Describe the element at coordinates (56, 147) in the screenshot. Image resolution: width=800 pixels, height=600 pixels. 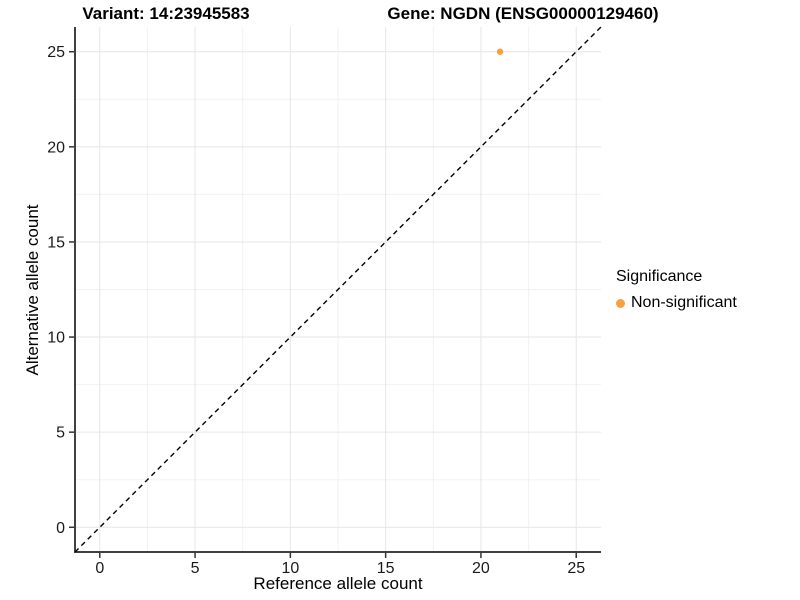
I see `y-tick-label: 20` at that location.